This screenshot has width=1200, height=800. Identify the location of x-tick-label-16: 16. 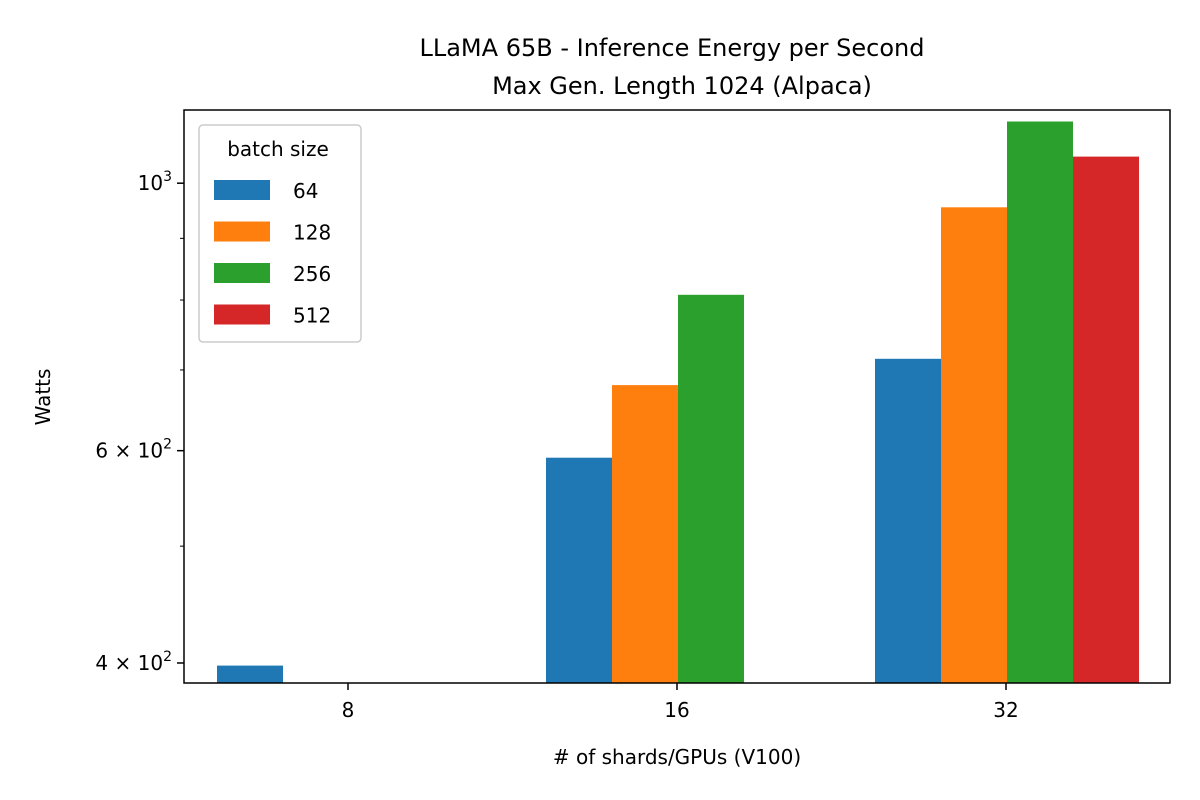
(676, 710).